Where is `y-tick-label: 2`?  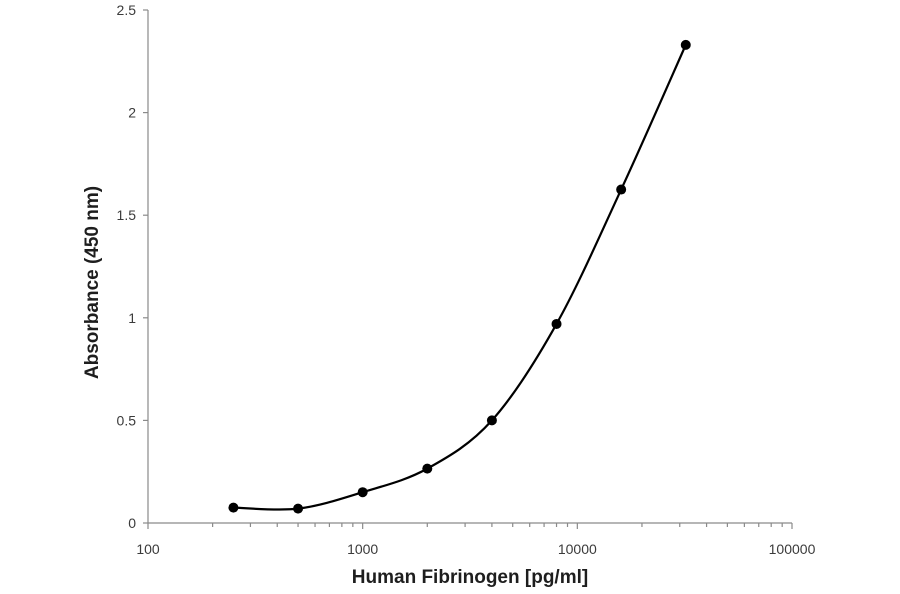
y-tick-label: 2 is located at coordinates (132, 113).